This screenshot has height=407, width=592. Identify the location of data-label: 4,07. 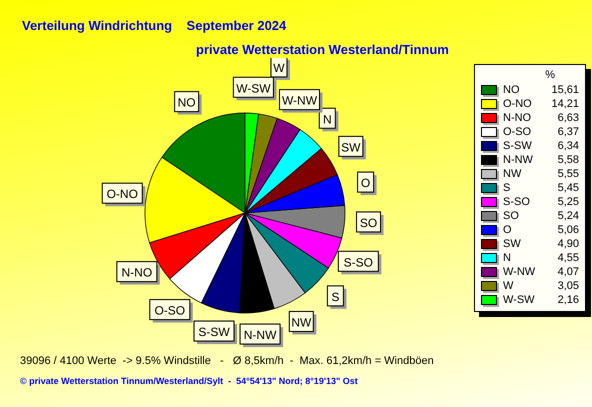
(568, 272).